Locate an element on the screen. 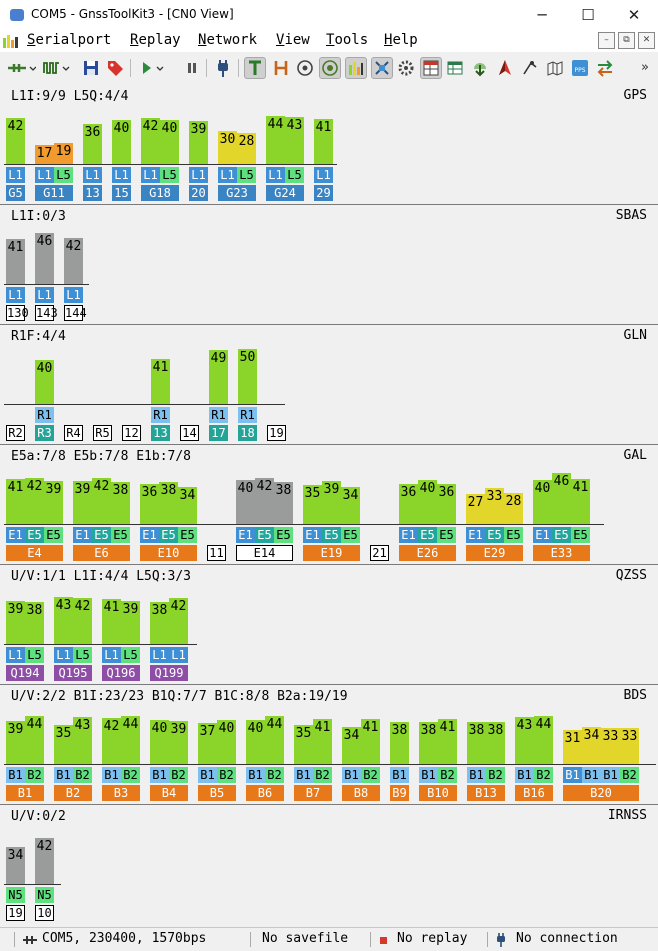 The height and width of the screenshot is (951, 658). satellite-label: G11 is located at coordinates (54, 193).